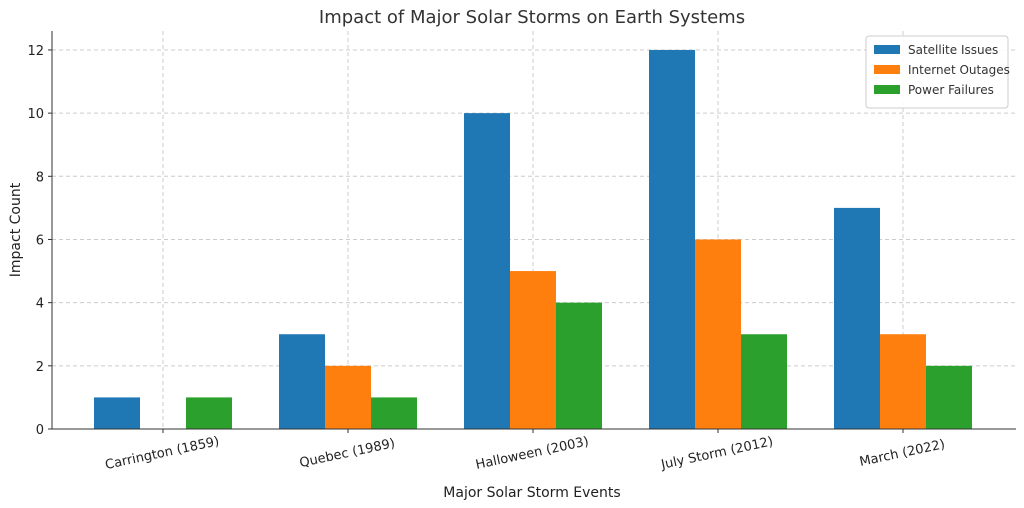 The width and height of the screenshot is (1024, 508). I want to click on x-tick-label: Carrington (1859), so click(162, 453).